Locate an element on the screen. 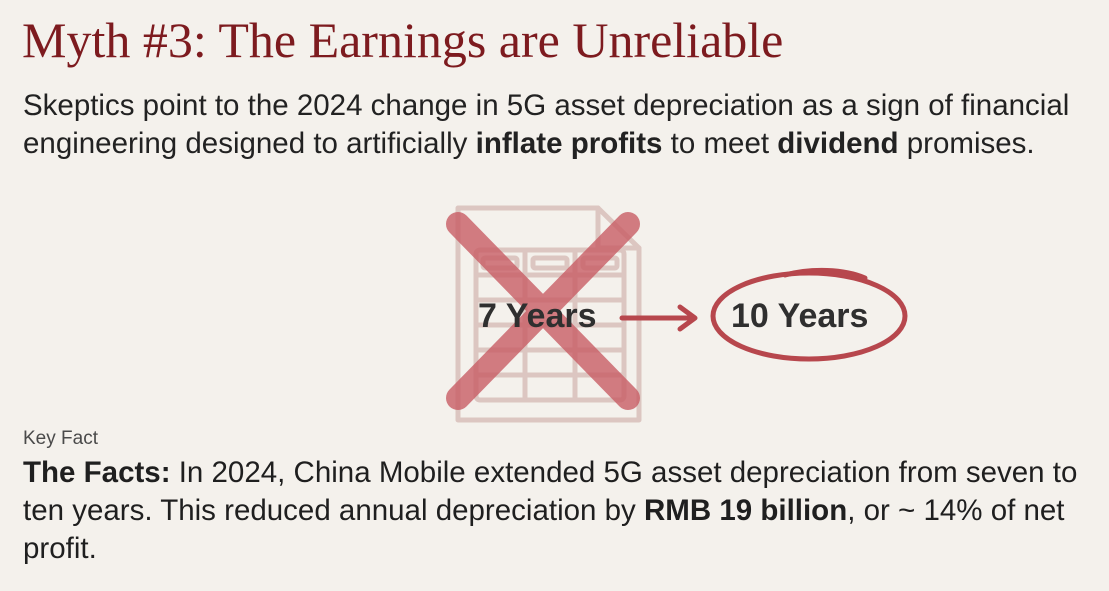 The image size is (1109, 591). old-depreciation-label: 7 Years is located at coordinates (537, 316).